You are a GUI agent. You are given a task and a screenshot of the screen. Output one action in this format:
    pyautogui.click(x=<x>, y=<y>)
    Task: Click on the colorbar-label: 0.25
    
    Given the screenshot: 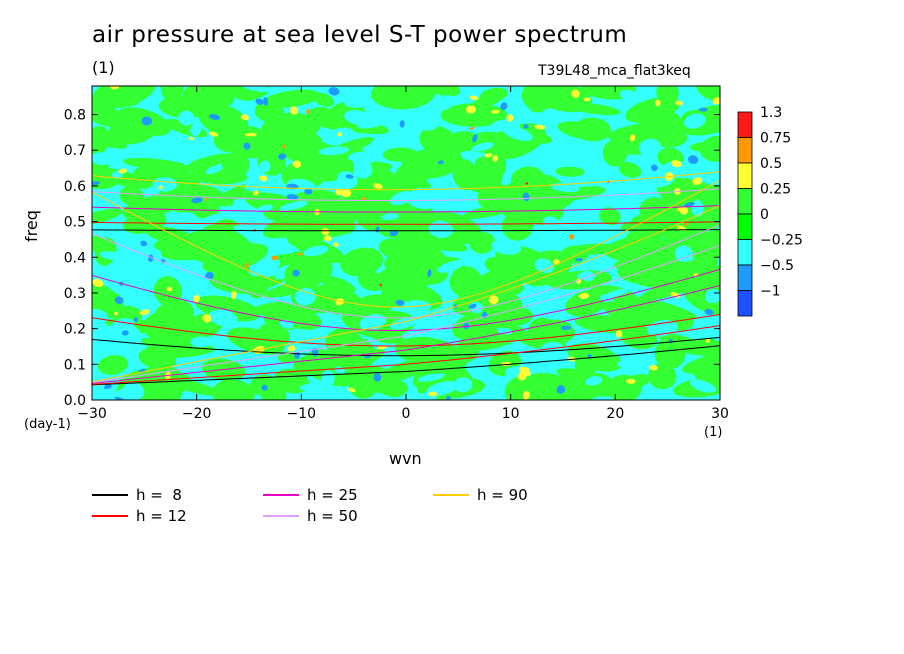 What is the action you would take?
    pyautogui.click(x=775, y=190)
    